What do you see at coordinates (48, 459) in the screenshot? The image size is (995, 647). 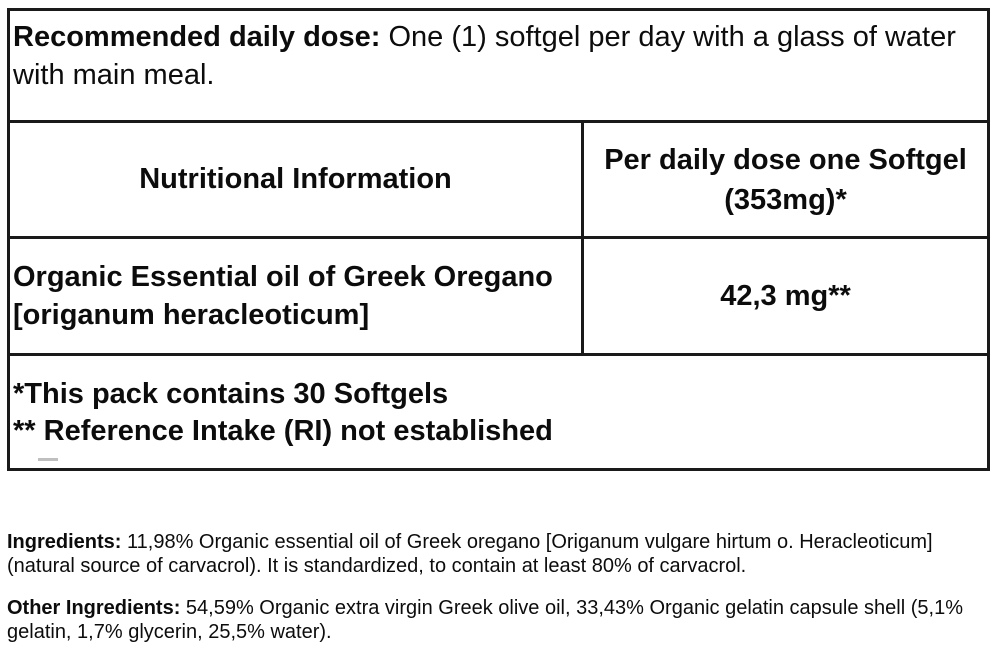 I see `scan-artifact` at bounding box center [48, 459].